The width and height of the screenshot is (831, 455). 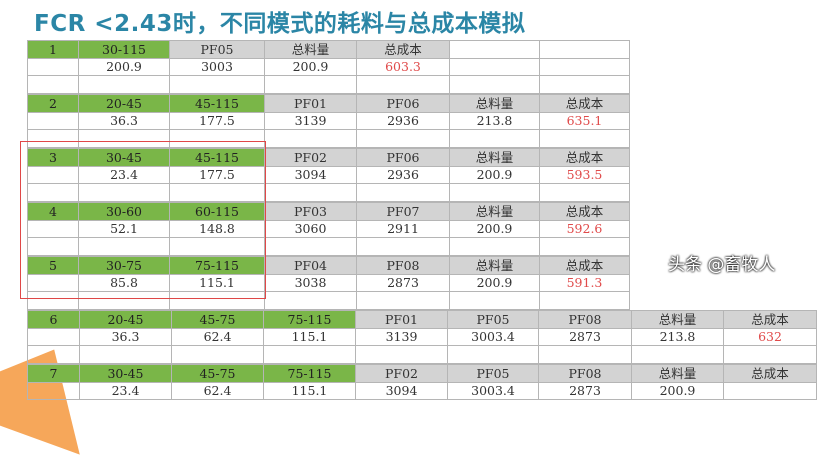 I want to click on table-row-values: 36.3 62.4 115.1 3139 3003.4 2873 213.8 632, so click(x=422, y=337).